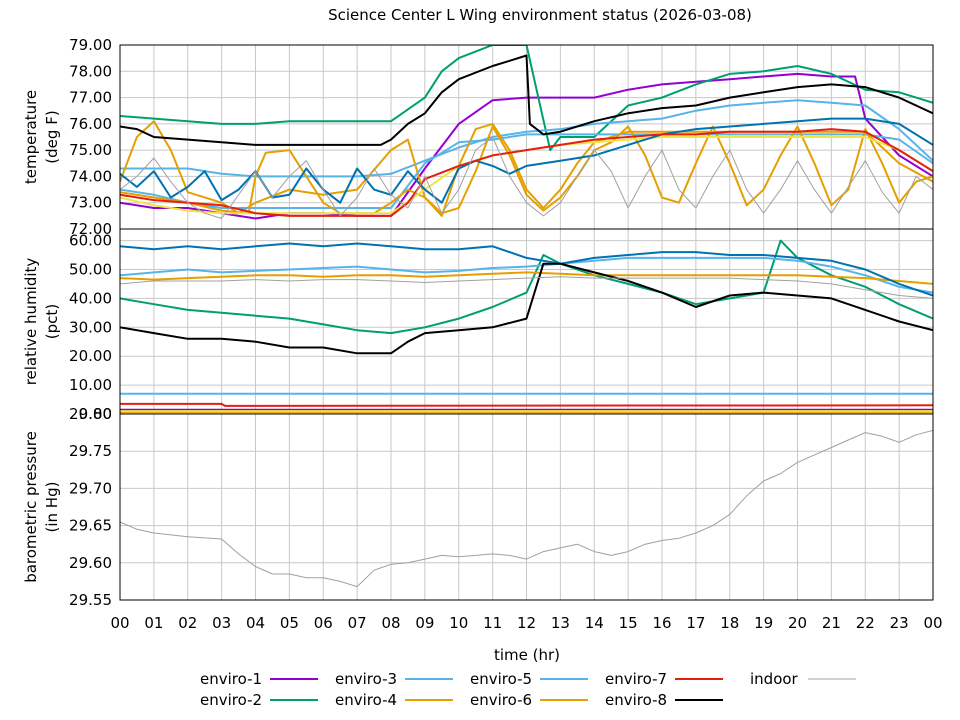  Describe the element at coordinates (90, 241) in the screenshot. I see `y-tick-label: 60.00` at that location.